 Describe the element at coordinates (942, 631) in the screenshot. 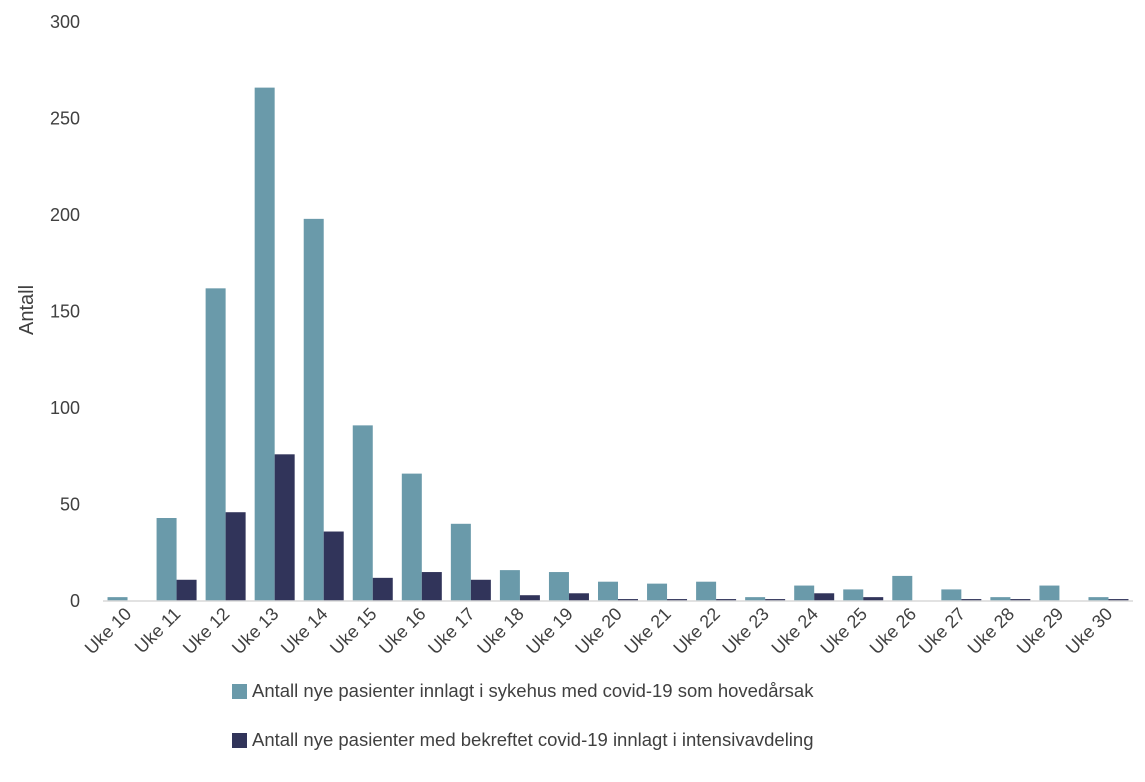

I see `x-tick-label: Uke 27` at that location.